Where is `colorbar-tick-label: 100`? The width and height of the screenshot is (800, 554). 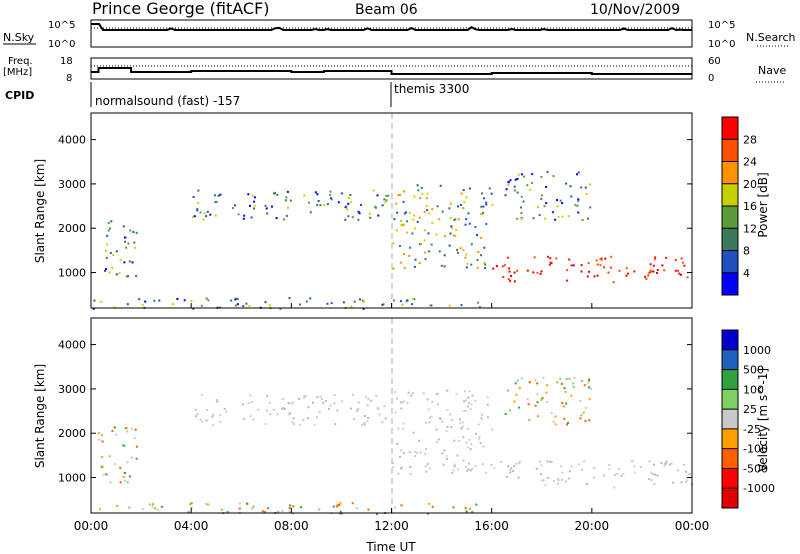
colorbar-tick-label: 100 is located at coordinates (753, 389).